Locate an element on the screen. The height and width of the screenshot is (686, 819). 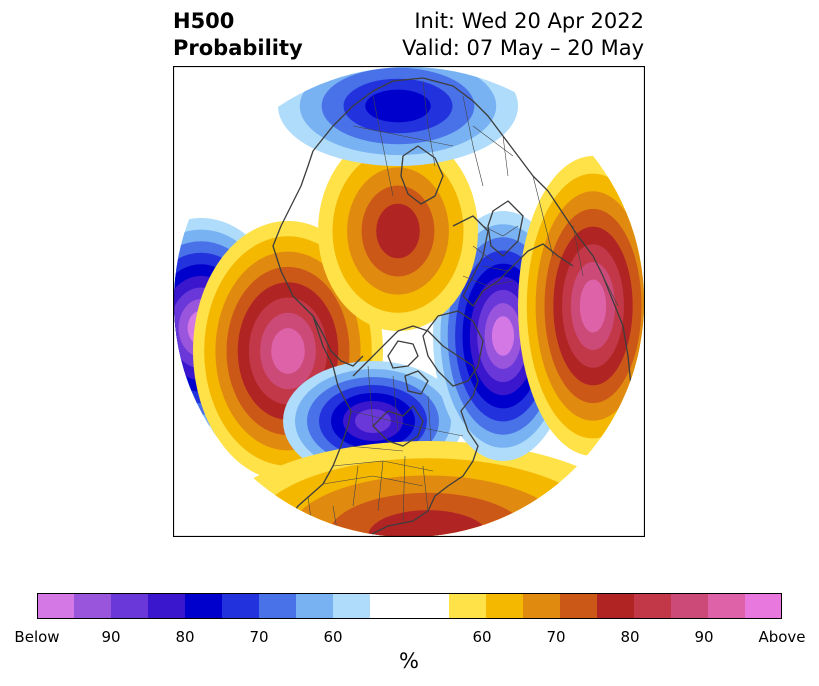
colorbar-frame is located at coordinates (409, 606).